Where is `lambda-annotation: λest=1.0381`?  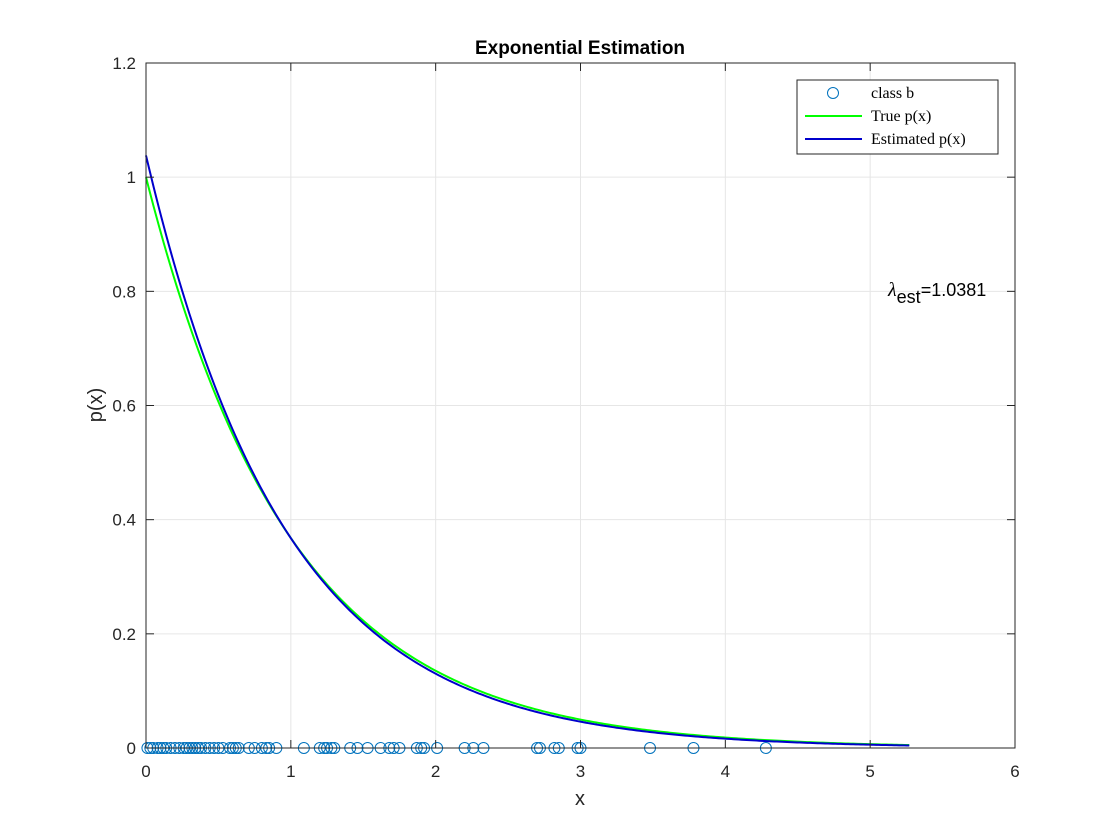
lambda-annotation: λest=1.0381 is located at coordinates (936, 293).